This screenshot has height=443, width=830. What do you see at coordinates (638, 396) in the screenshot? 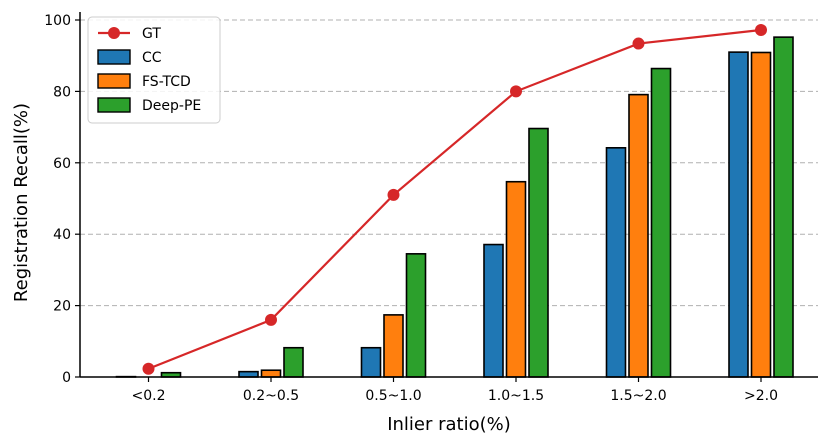
I see `x-tick-label: 1.5~2.0` at bounding box center [638, 396].